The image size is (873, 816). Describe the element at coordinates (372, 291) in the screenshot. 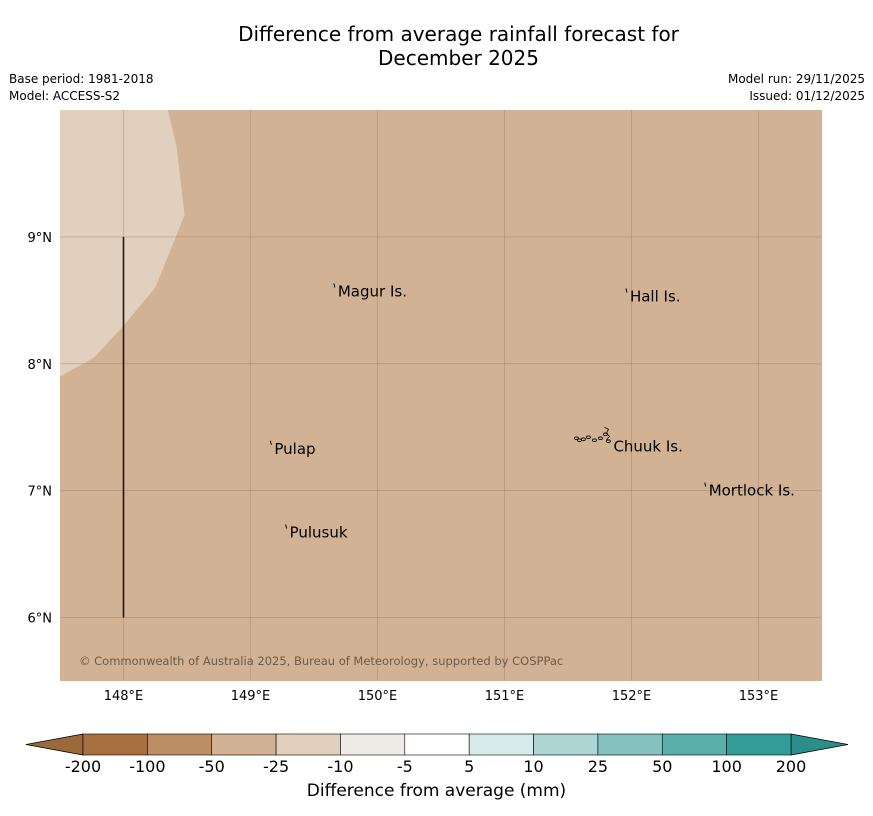

I see `place-label: Magur Is.` at that location.